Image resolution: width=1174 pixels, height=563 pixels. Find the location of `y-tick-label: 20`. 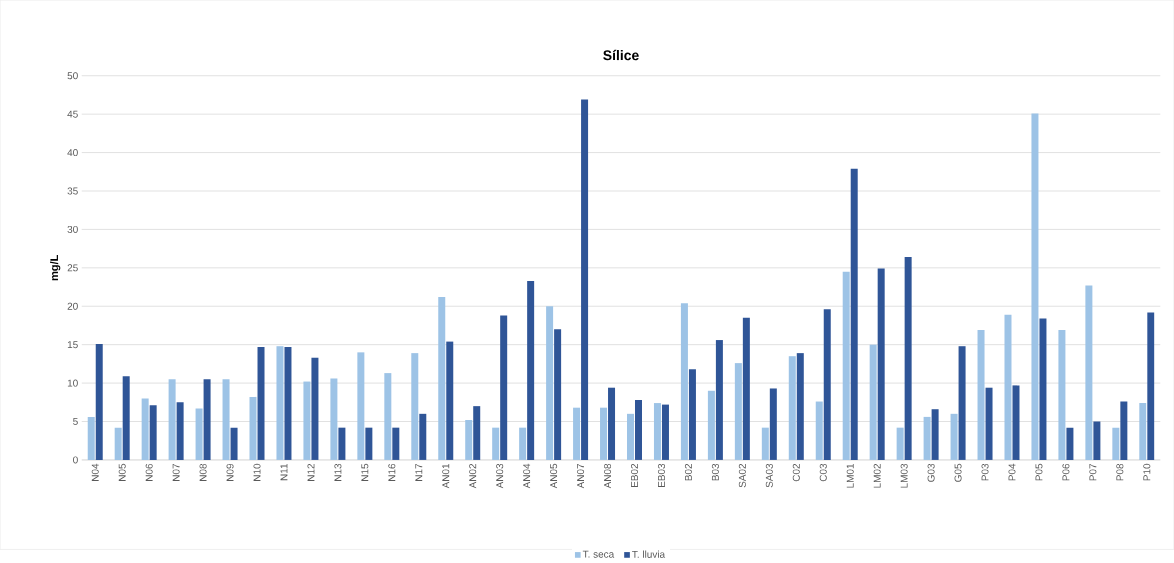

y-tick-label: 20 is located at coordinates (72, 306).